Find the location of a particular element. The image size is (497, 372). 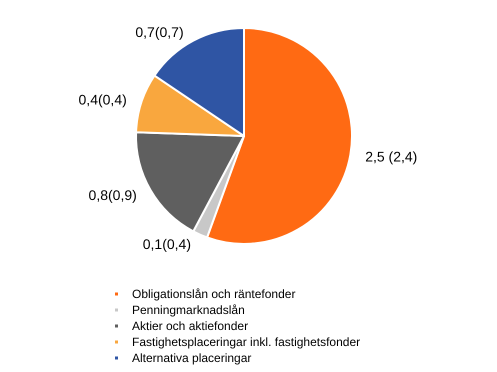

data-label: 0,1(0,4) is located at coordinates (167, 244).